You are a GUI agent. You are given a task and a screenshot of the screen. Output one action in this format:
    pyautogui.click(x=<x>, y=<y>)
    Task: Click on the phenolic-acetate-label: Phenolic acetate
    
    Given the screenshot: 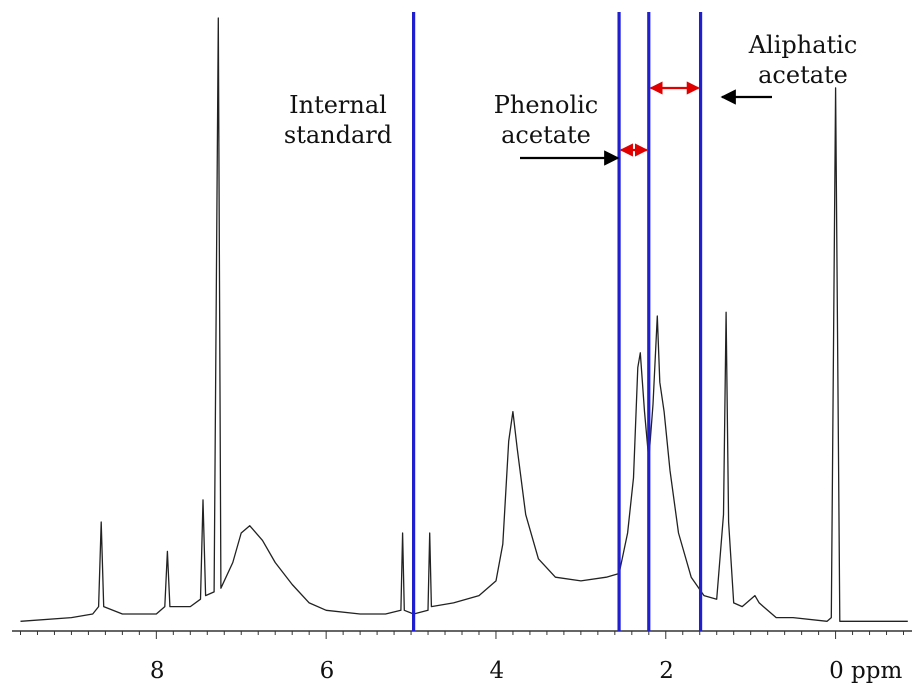 What is the action you would take?
    pyautogui.click(x=546, y=120)
    